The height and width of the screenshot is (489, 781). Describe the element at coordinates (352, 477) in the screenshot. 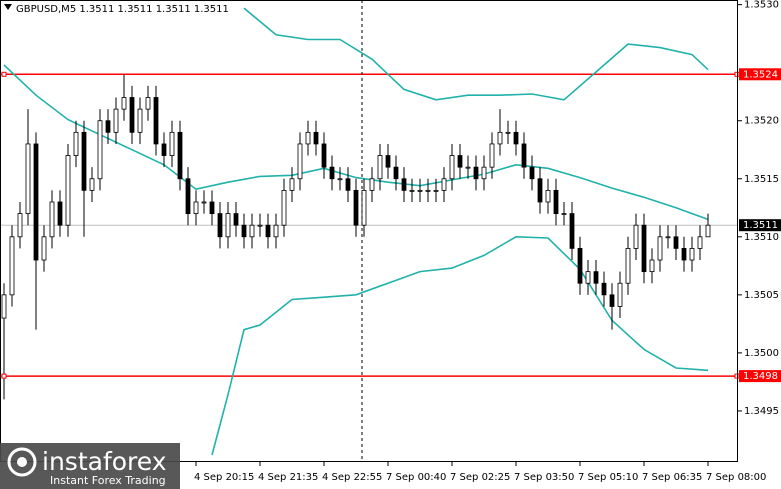

I see `x-tick-label: 4 Sep 22:55` at that location.